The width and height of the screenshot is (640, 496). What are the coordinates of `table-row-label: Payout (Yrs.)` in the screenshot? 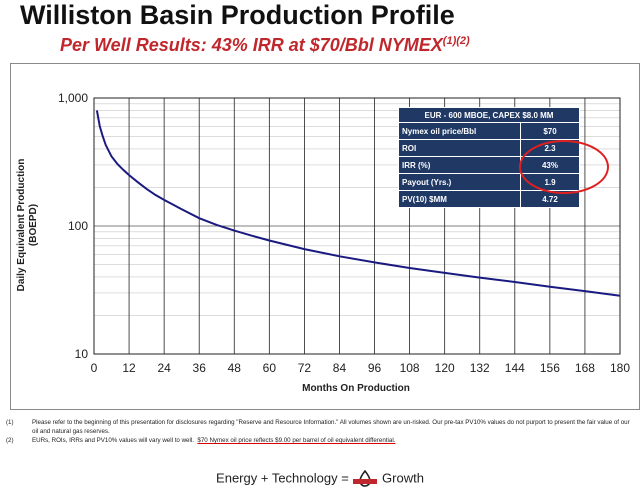 It's located at (459, 182).